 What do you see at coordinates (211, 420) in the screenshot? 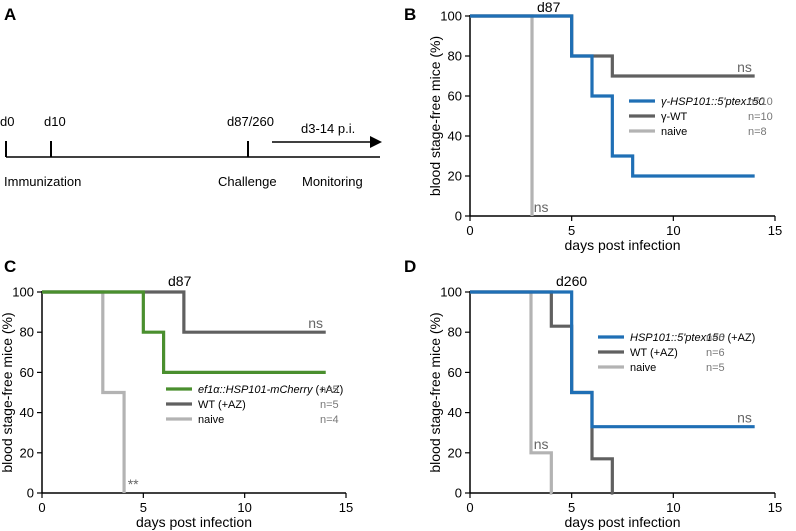
I see `legend-label-c-3: naive` at bounding box center [211, 420].